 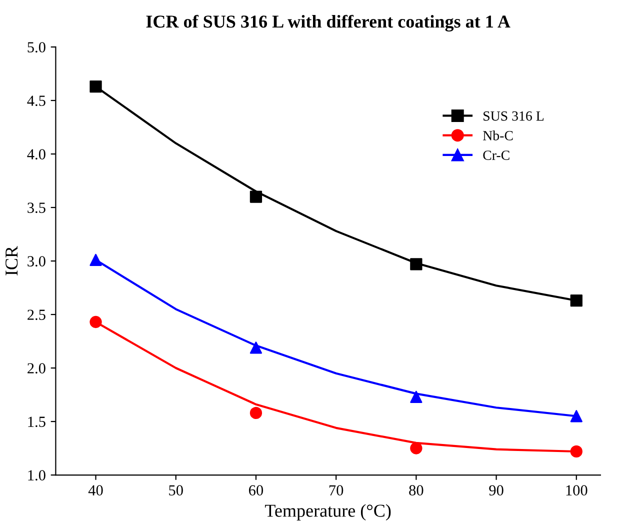 What do you see at coordinates (496, 490) in the screenshot?
I see `x-tick-label: 90` at bounding box center [496, 490].